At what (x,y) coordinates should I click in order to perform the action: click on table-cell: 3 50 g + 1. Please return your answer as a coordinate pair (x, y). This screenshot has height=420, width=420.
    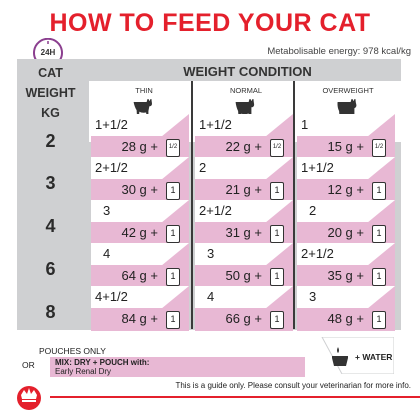
    Looking at the image, I should click on (244, 266).